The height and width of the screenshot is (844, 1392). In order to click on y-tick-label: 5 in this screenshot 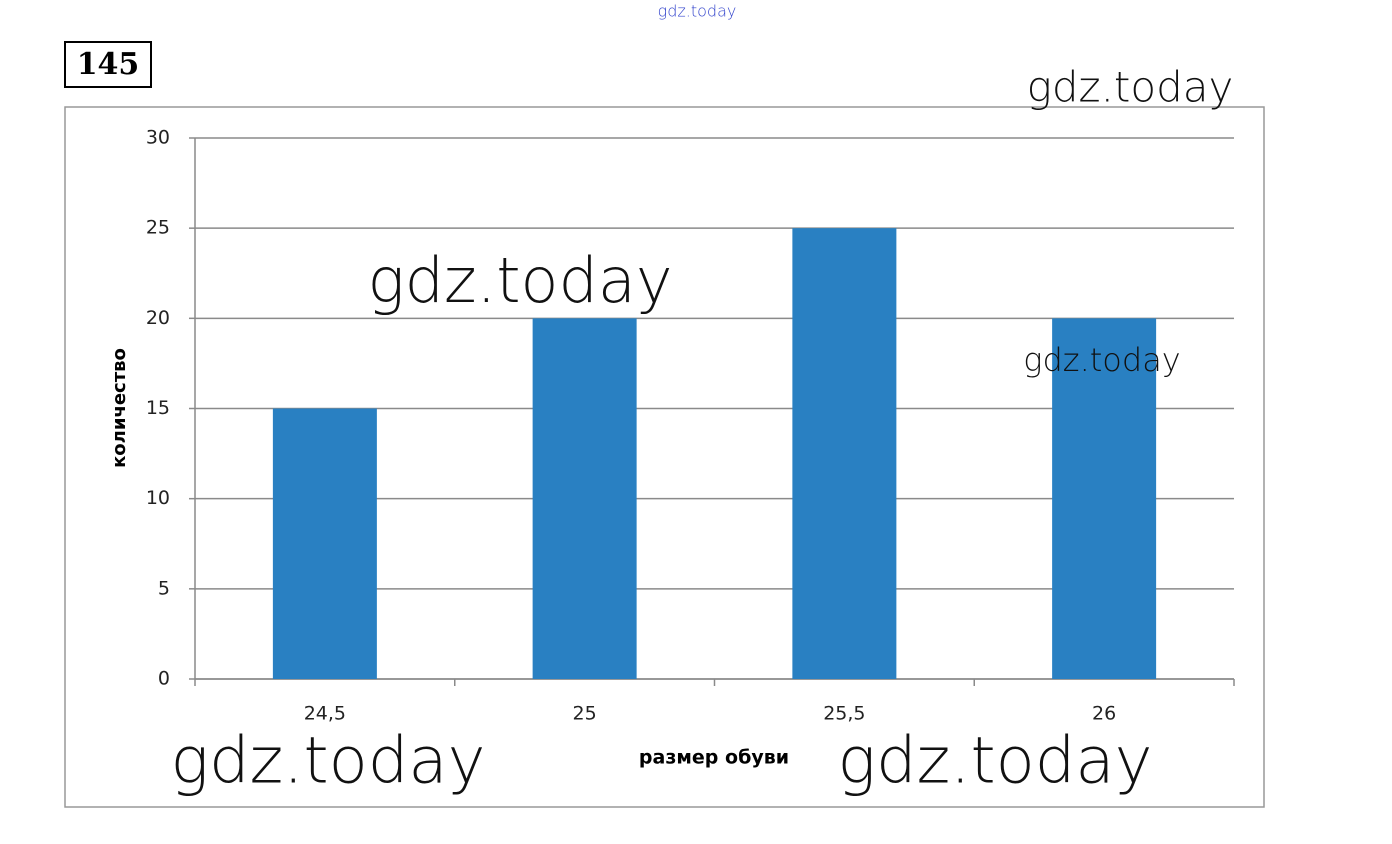, I will do `click(164, 588)`.